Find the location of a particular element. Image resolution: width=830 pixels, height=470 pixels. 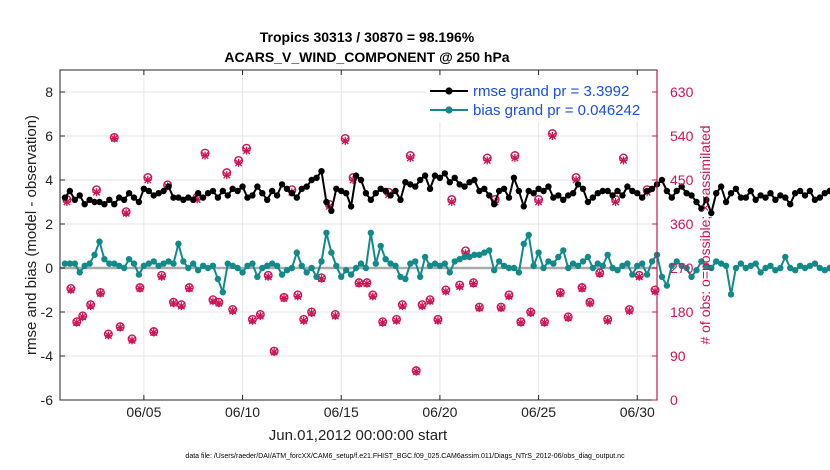

y-tick-label: -2 is located at coordinates (47, 312).